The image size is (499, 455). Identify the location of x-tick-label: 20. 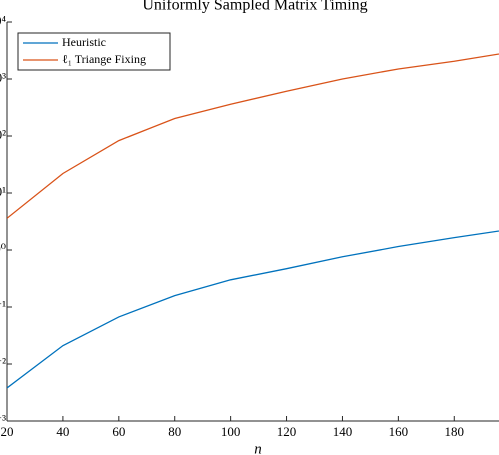
(7, 431).